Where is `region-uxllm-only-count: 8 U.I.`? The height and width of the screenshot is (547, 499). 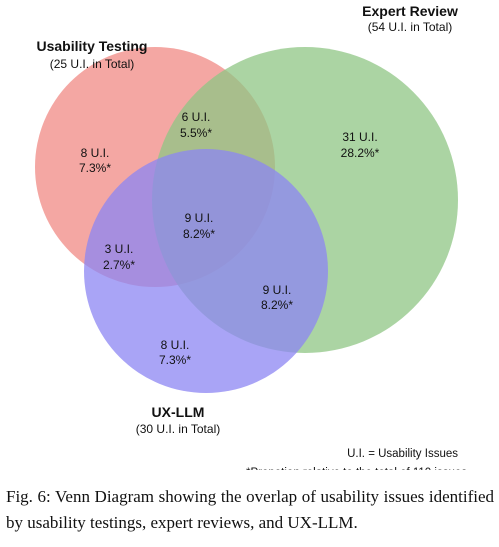 region-uxllm-only-count: 8 U.I. is located at coordinates (175, 345).